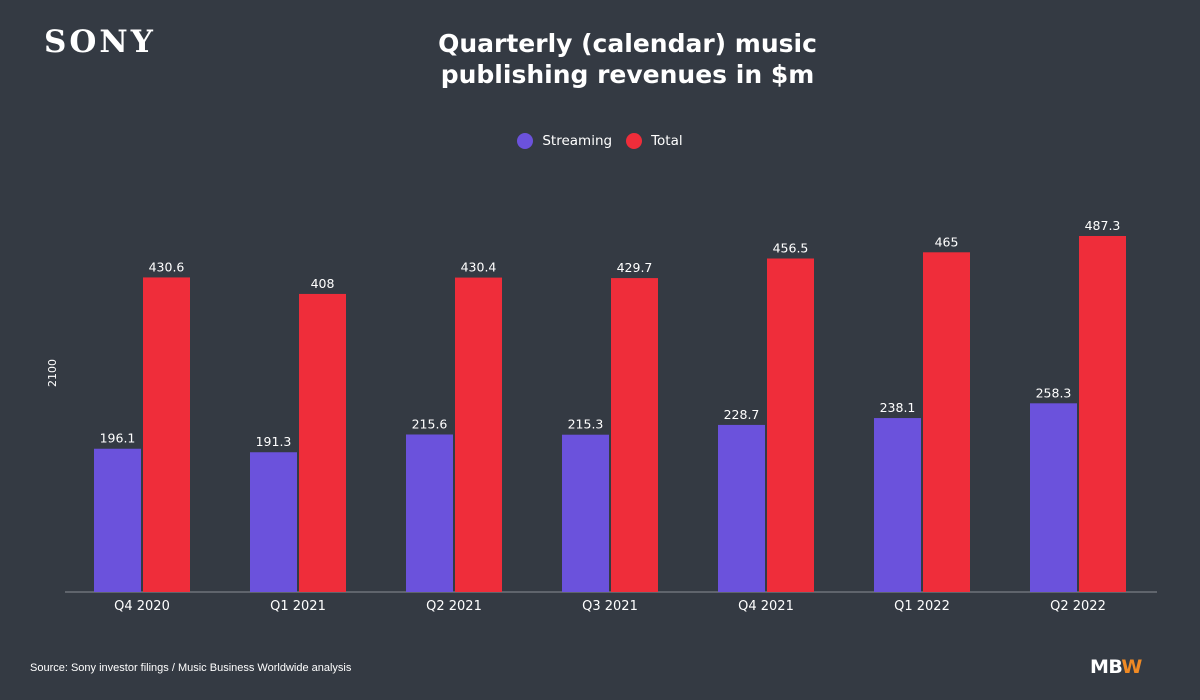 This screenshot has height=700, width=1200. Describe the element at coordinates (479, 267) in the screenshot. I see `data-label-total: 430.4` at that location.